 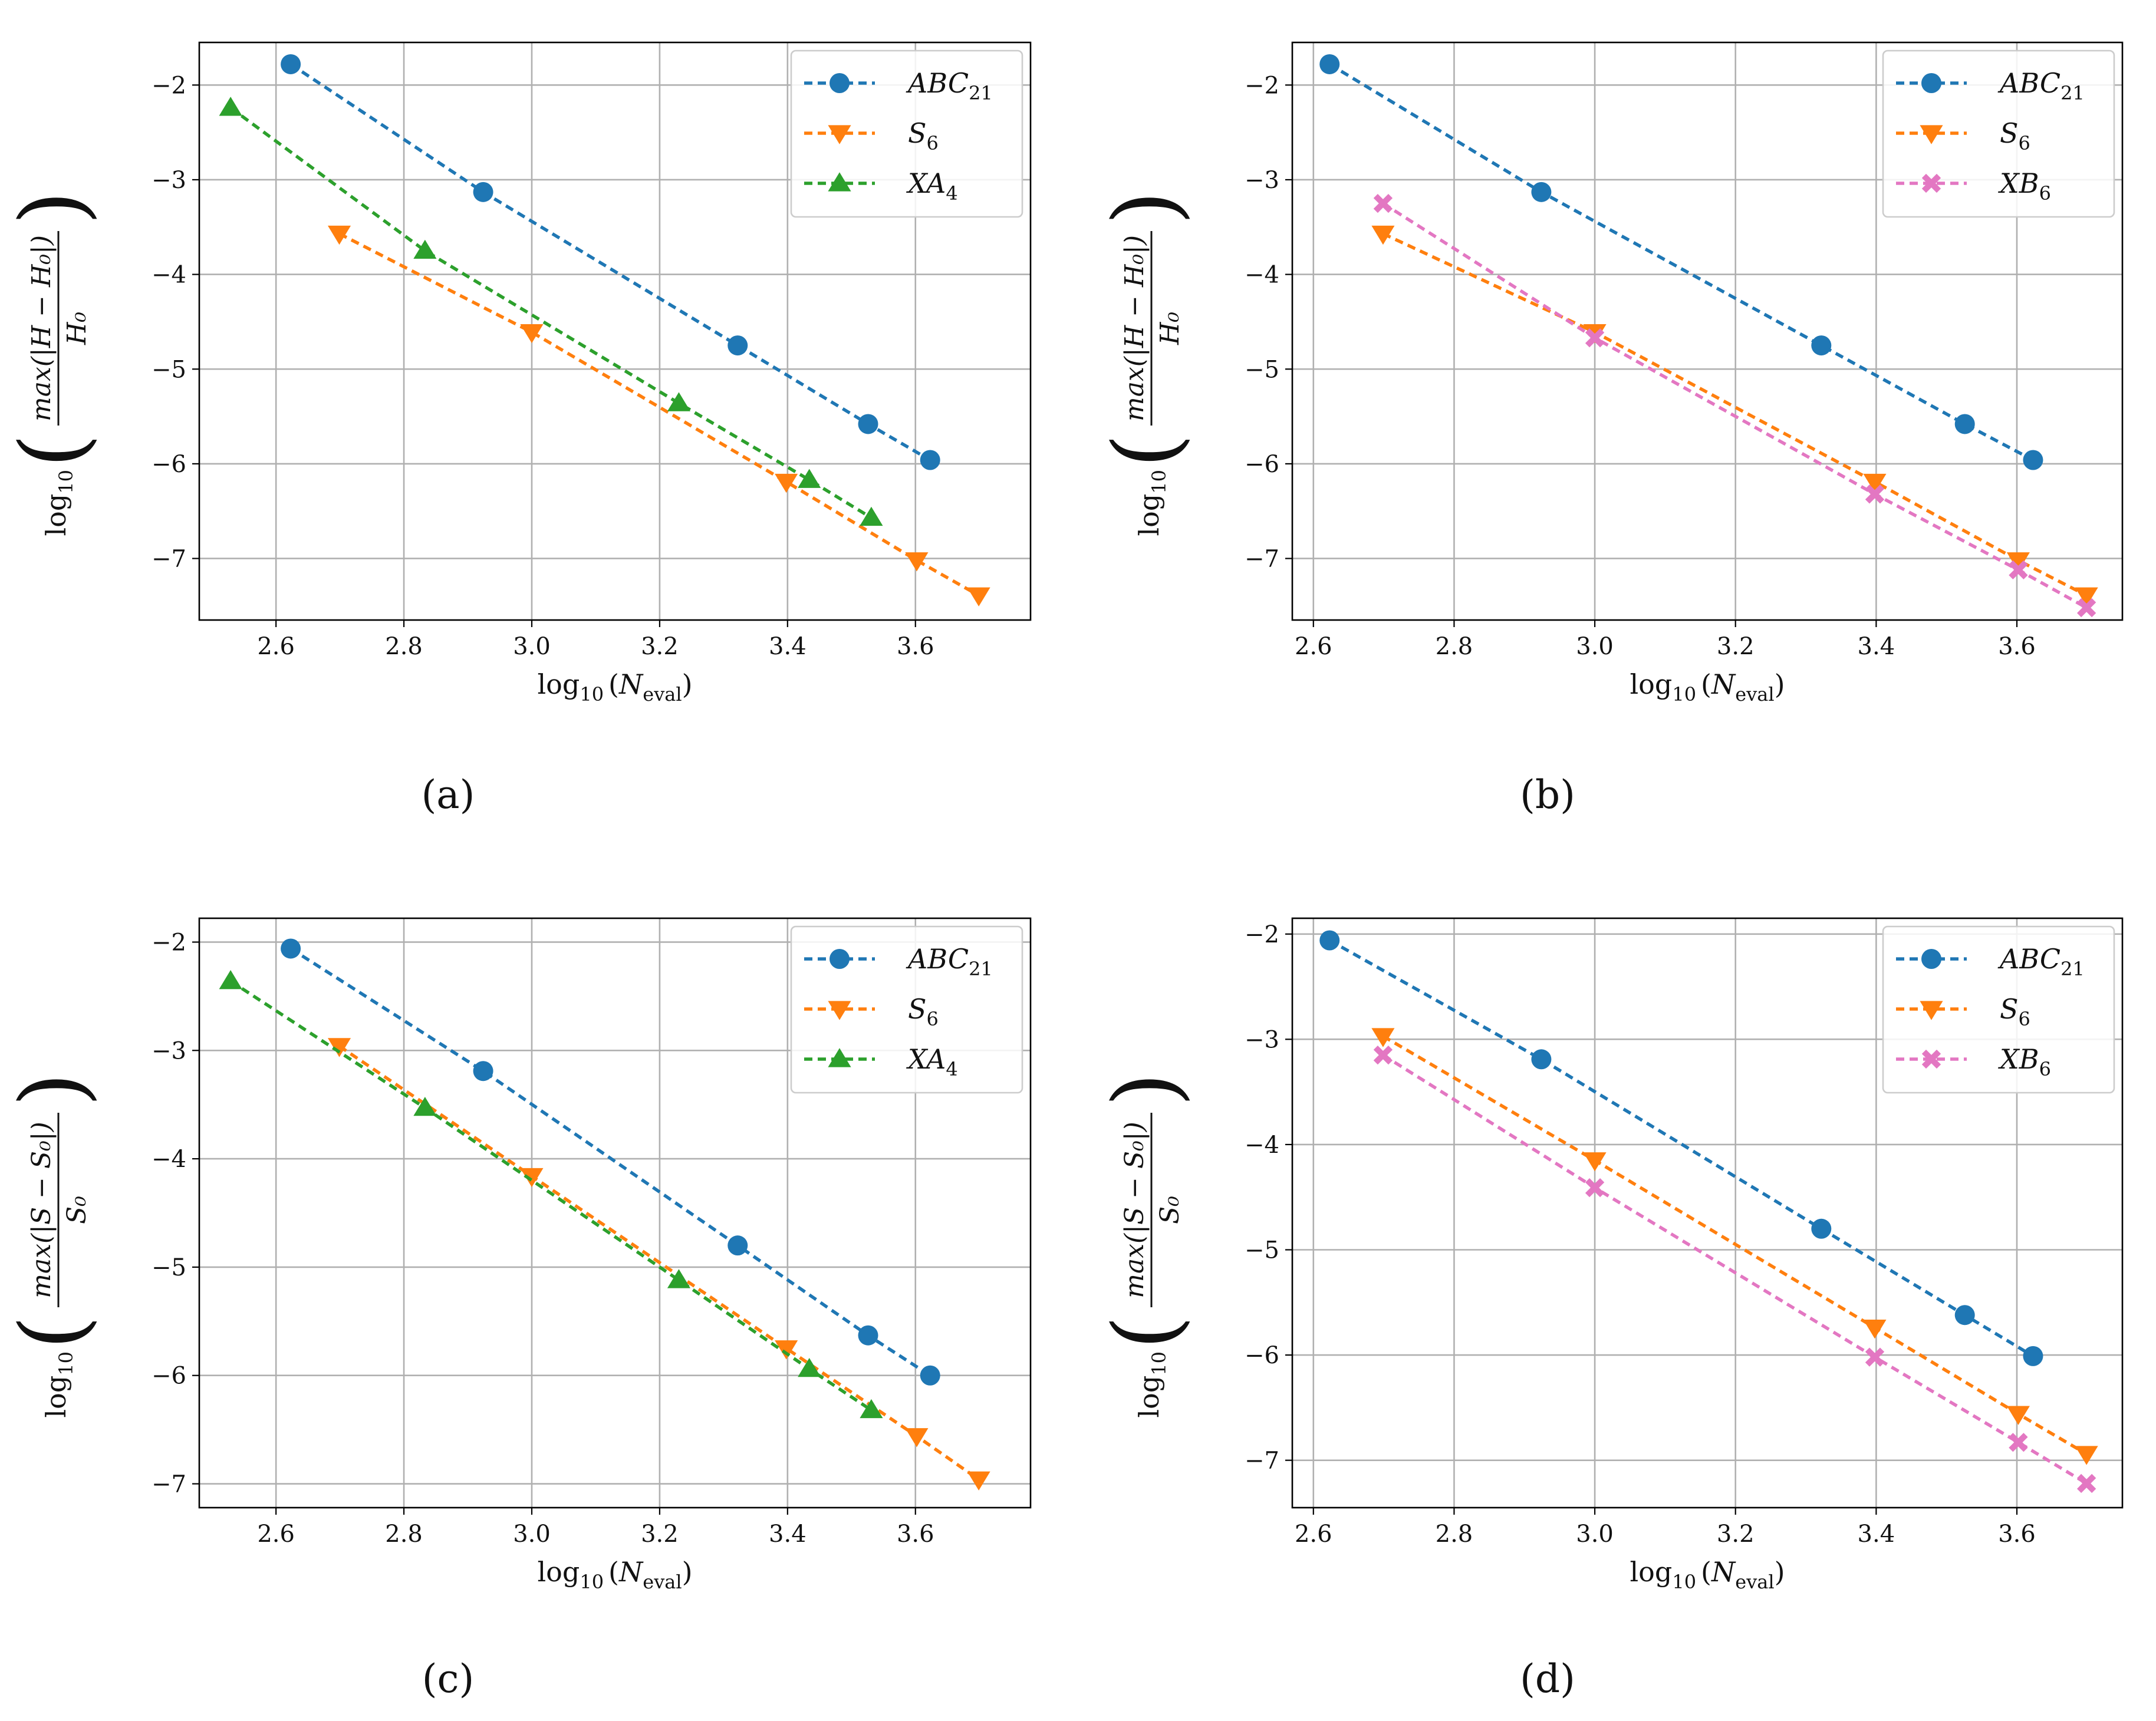 I want to click on legend-label: XA4, so click(x=932, y=1061).